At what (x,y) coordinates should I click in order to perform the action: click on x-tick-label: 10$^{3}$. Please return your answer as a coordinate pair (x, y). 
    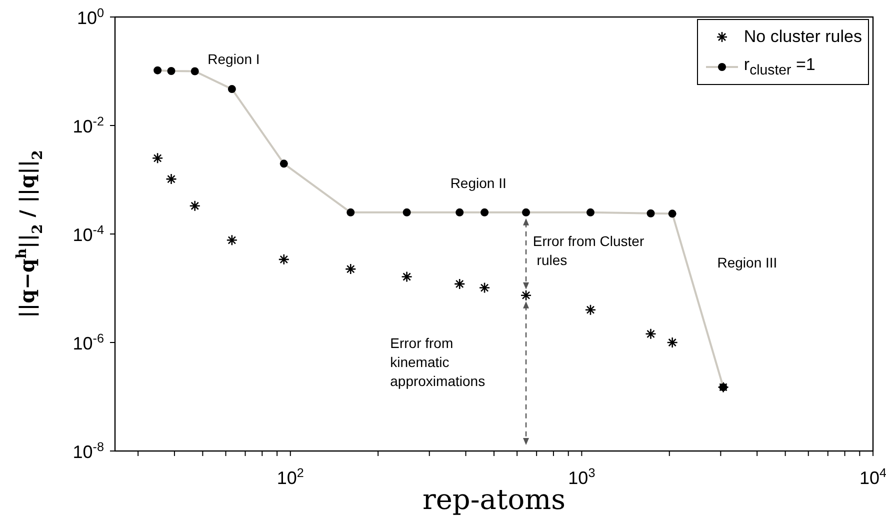
    Looking at the image, I should click on (582, 477).